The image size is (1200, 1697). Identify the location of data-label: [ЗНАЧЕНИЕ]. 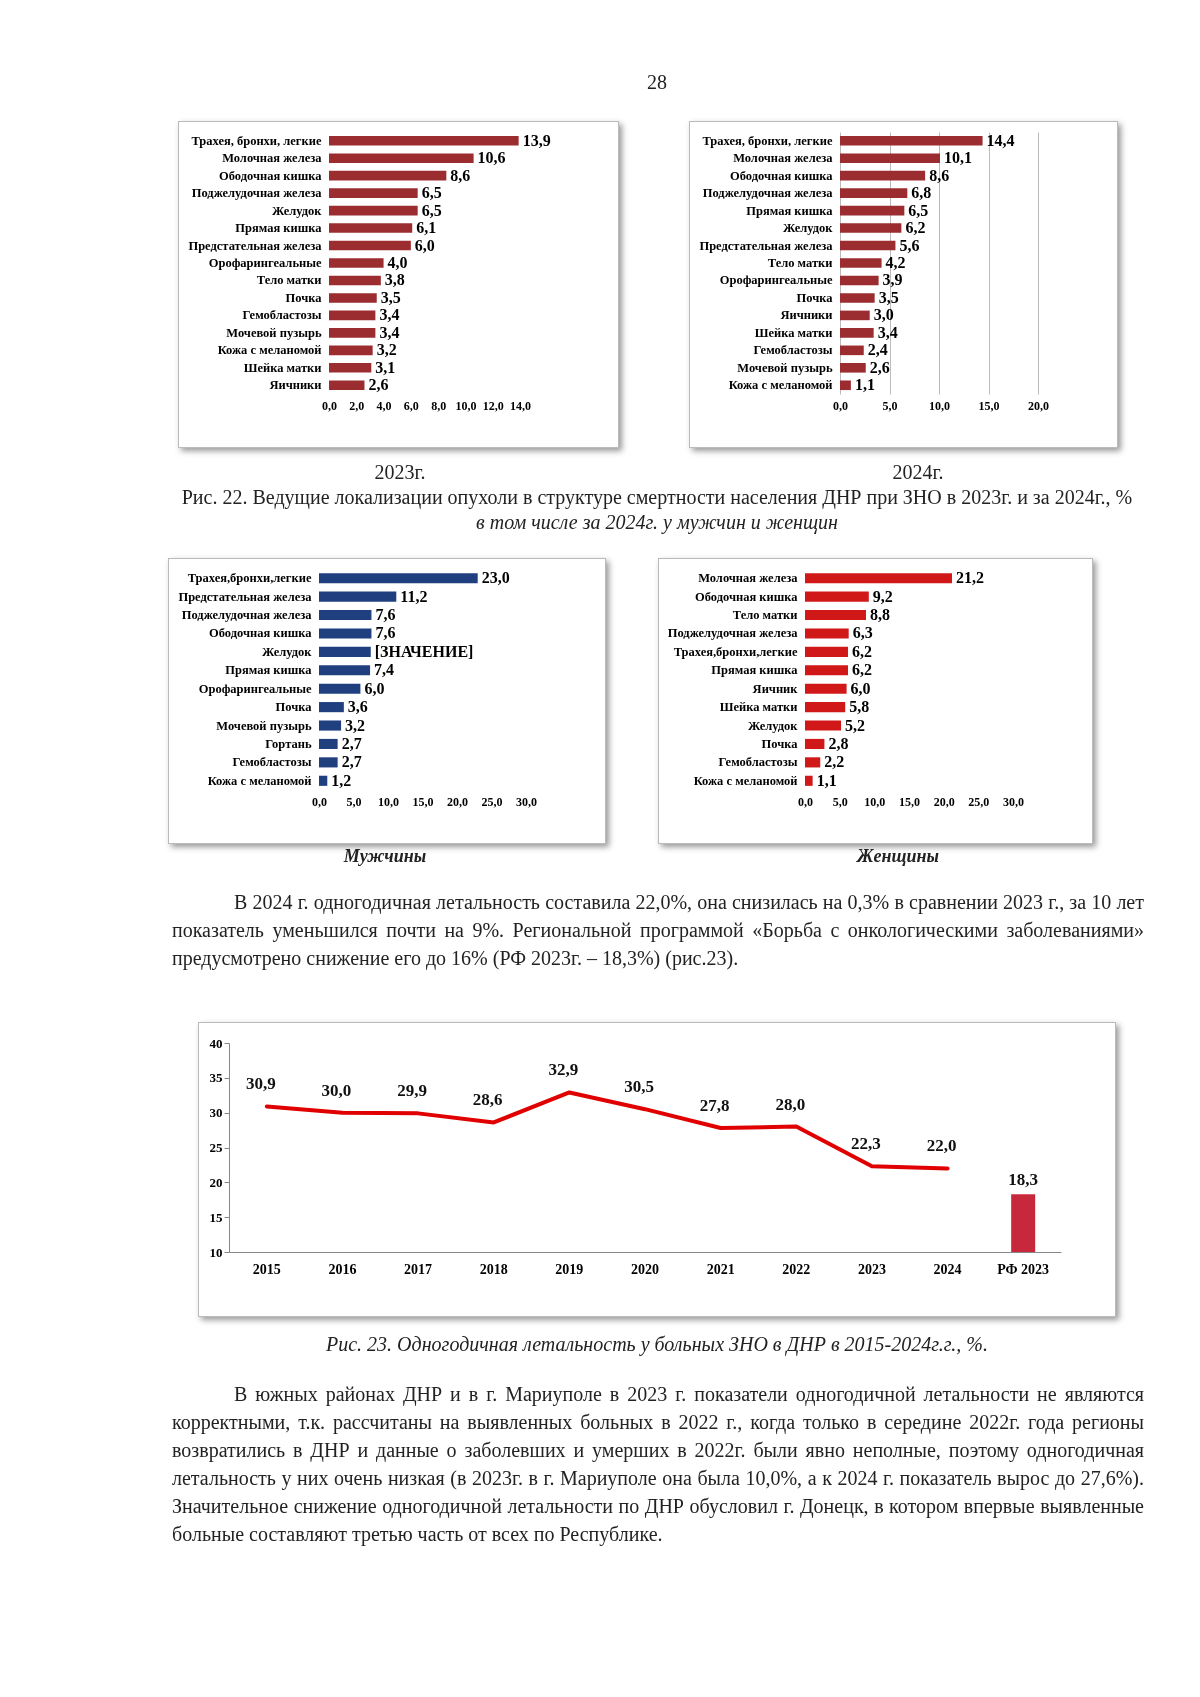
(424, 651).